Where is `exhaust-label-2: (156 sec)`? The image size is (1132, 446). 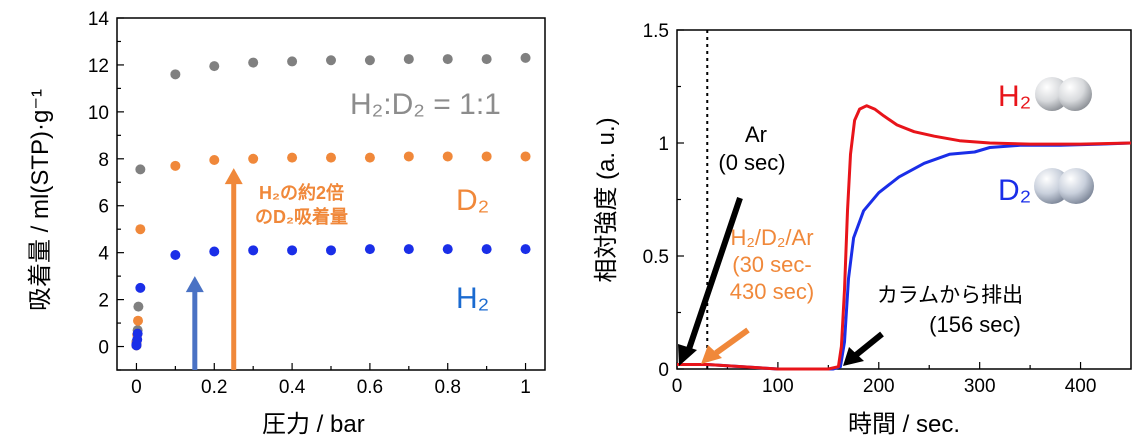
exhaust-label-2: (156 sec) is located at coordinates (975, 324).